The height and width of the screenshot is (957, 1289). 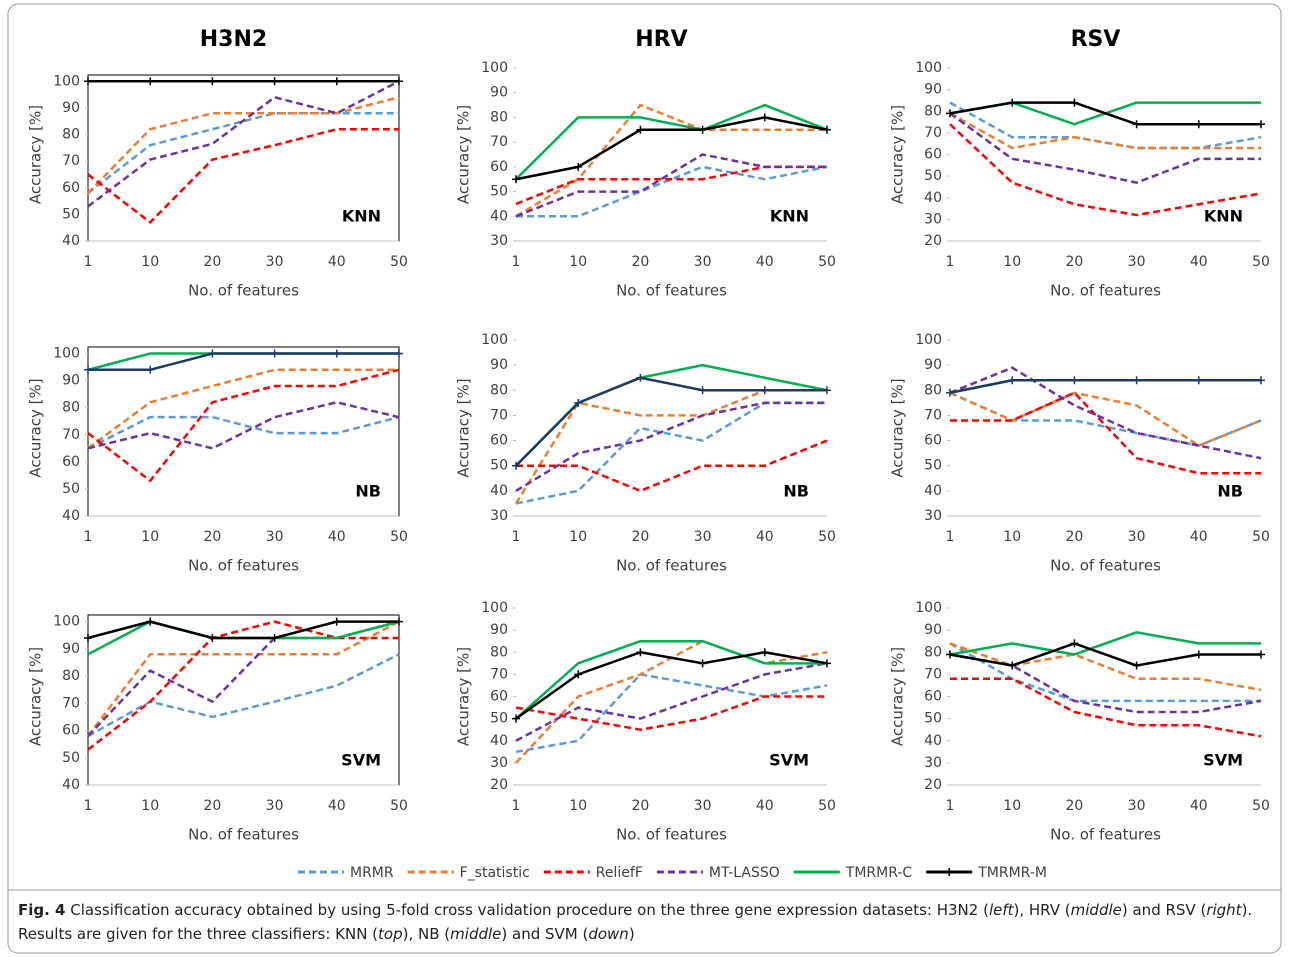 What do you see at coordinates (476, 934) in the screenshot?
I see `caption-text: middle` at bounding box center [476, 934].